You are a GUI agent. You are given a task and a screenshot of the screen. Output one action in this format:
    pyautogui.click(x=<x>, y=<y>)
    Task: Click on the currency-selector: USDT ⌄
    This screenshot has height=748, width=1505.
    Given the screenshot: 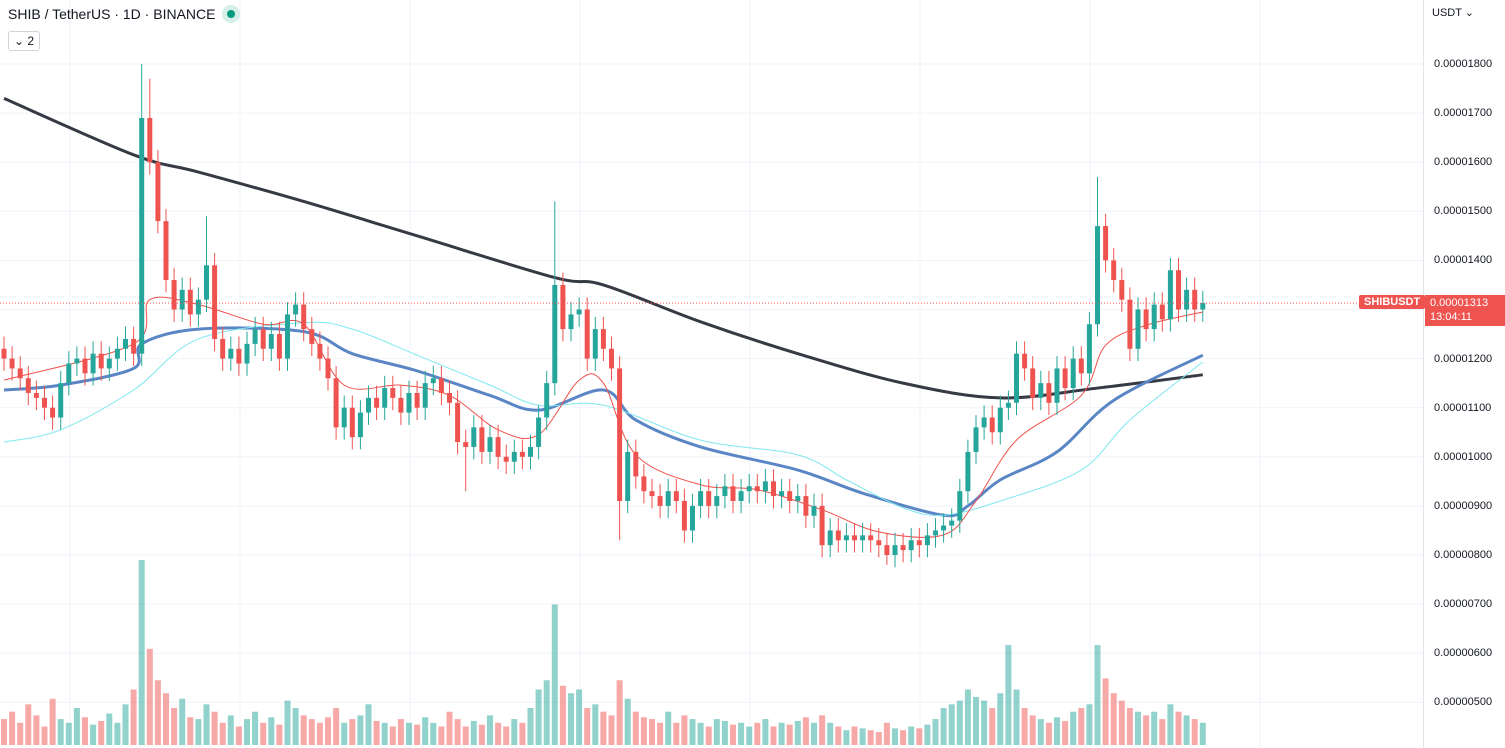 What is the action you would take?
    pyautogui.click(x=1453, y=13)
    